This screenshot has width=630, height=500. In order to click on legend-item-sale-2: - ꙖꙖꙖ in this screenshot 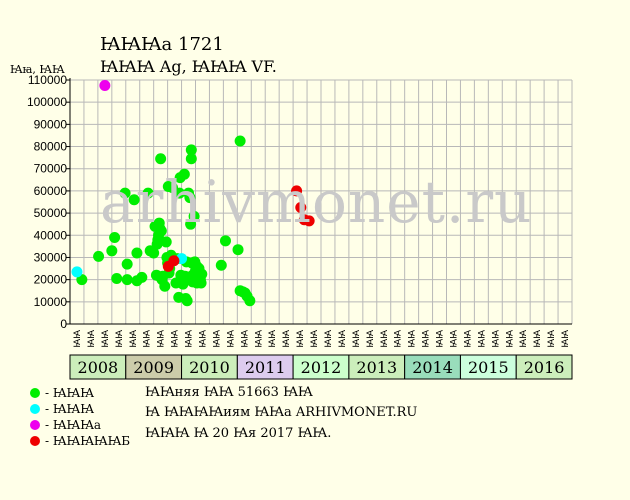, I will do `click(62, 409)`.